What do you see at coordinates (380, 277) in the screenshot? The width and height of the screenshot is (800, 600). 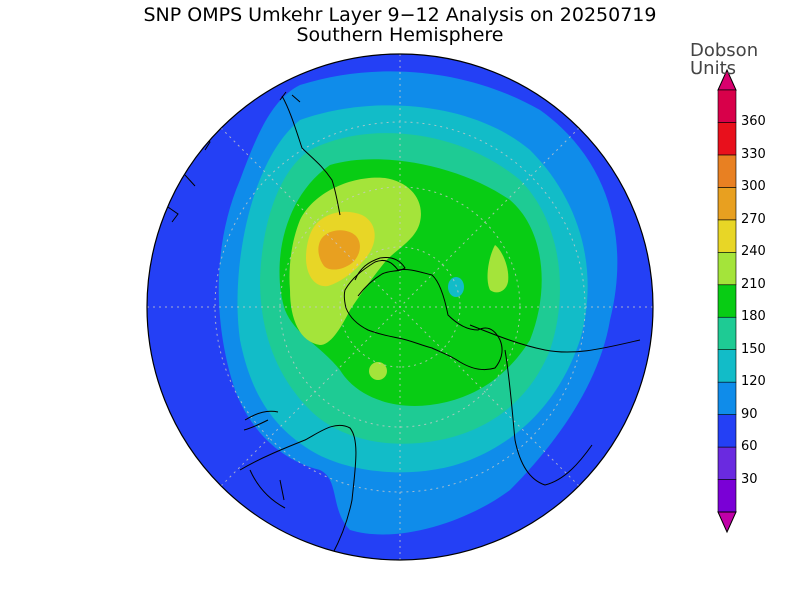 I see `antarctic-peninsula` at bounding box center [380, 277].